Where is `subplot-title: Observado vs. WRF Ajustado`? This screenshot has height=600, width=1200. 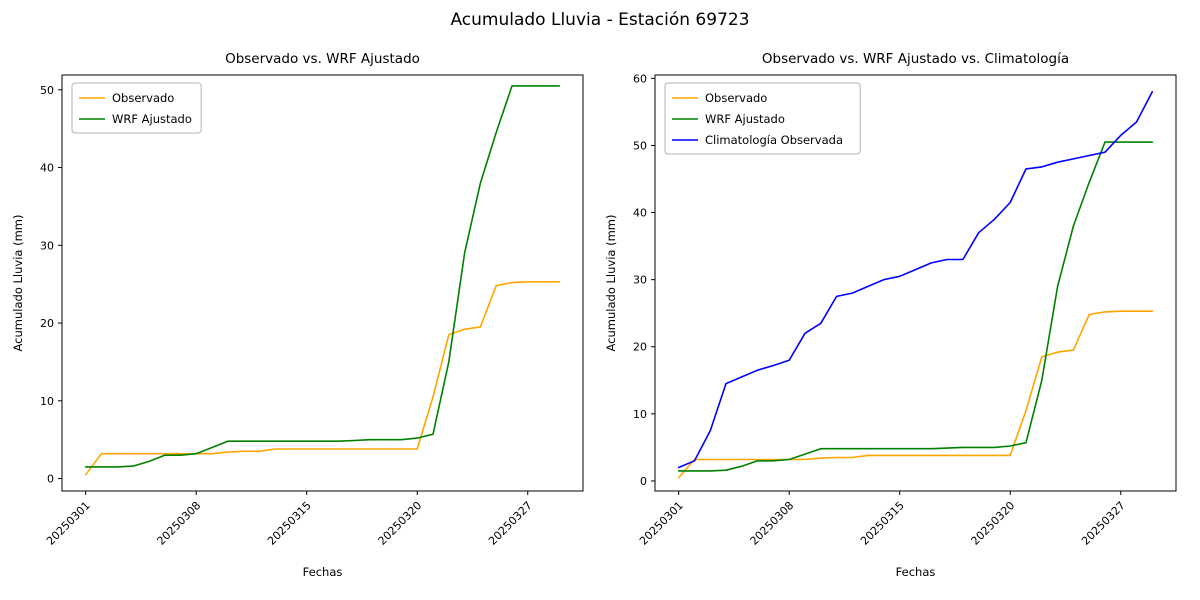
subplot-title: Observado vs. WRF Ajustado is located at coordinates (322, 59).